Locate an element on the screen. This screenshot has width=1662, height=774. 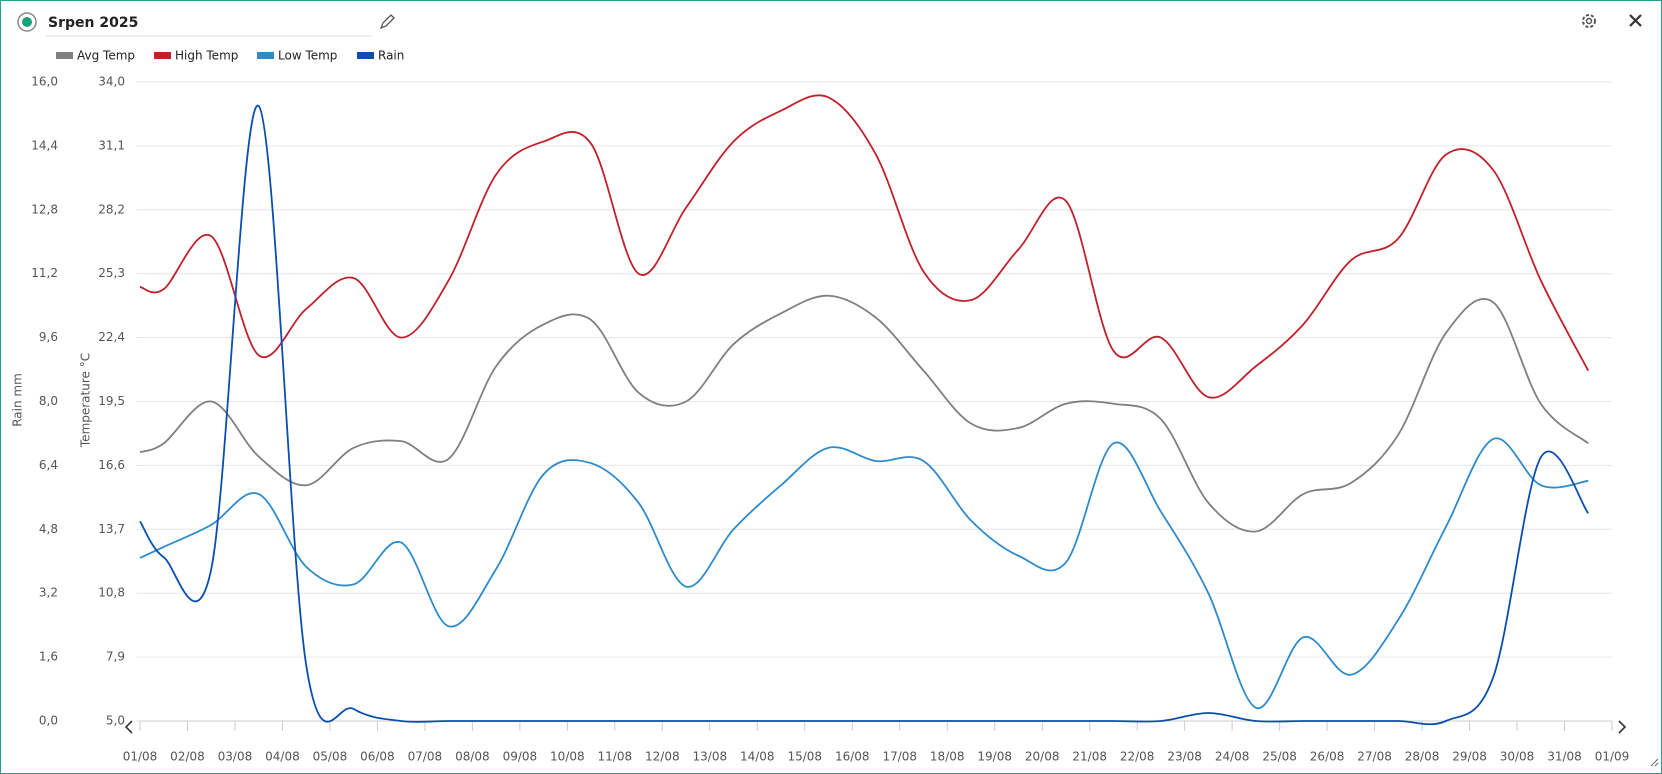
x-tick-label: 19/08 is located at coordinates (994, 757).